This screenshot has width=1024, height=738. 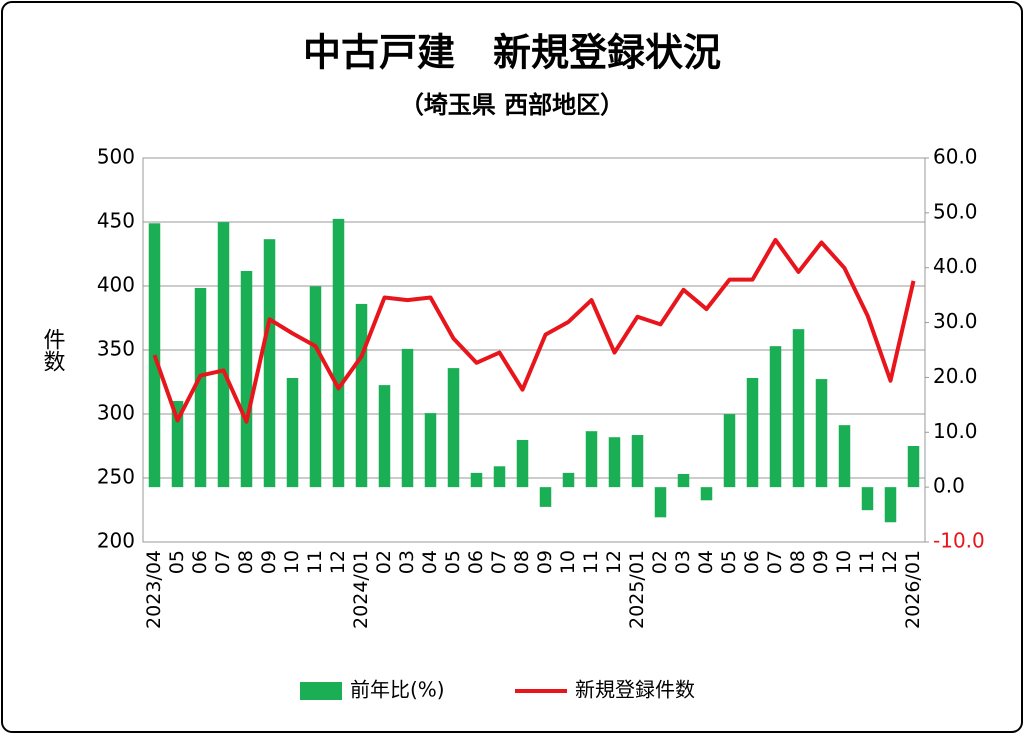 I want to click on legend-label: 新規登録件数, so click(x=635, y=690).